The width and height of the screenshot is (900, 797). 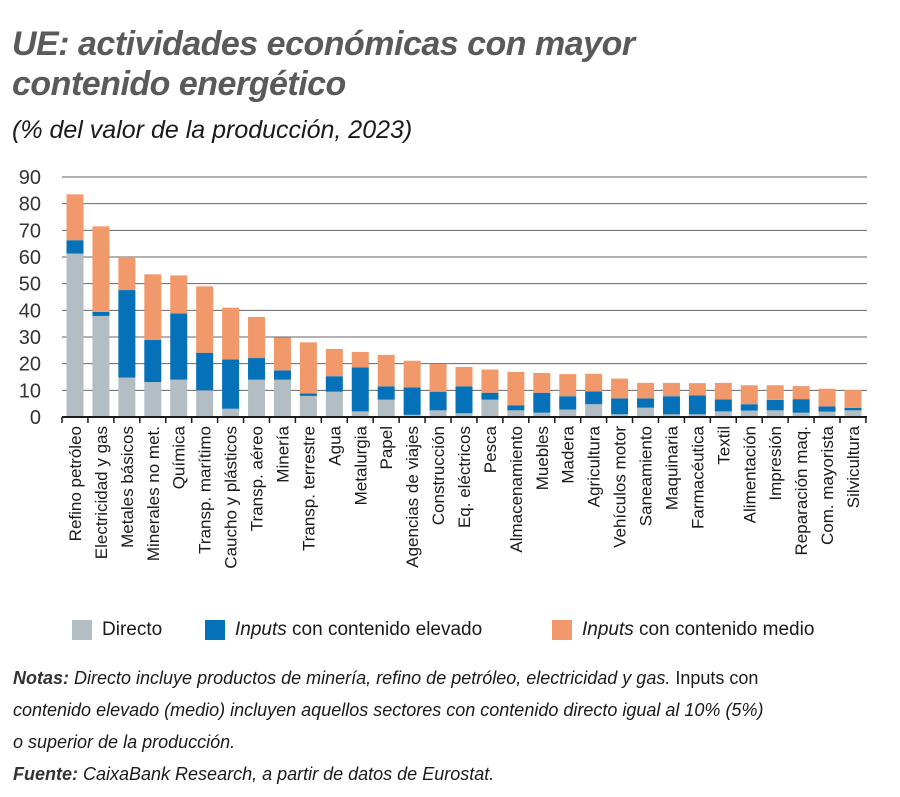 I want to click on legend-label: Inputs con contenido elevado, so click(x=358, y=630).